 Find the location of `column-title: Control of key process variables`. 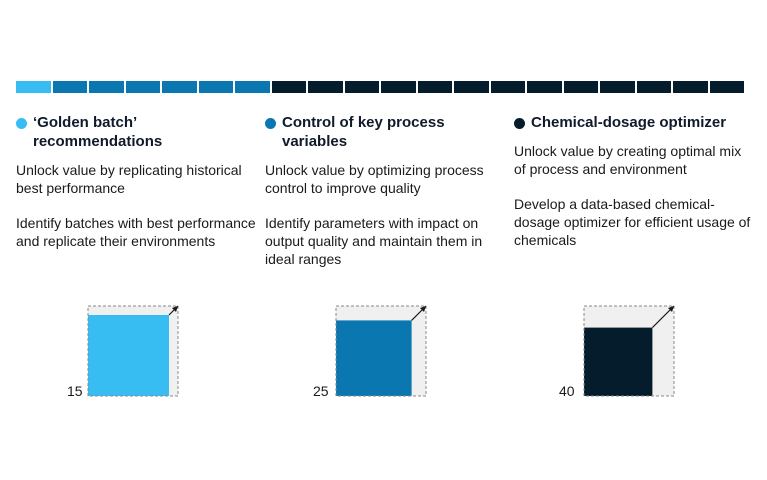

column-title: Control of key process variables is located at coordinates (363, 132).